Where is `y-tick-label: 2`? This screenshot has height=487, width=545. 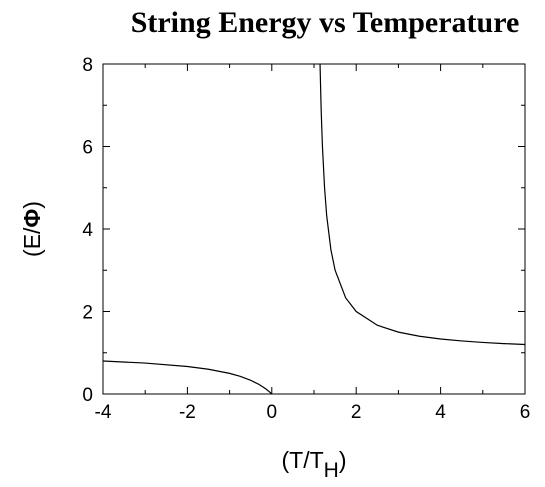
y-tick-label: 2 is located at coordinates (87, 313).